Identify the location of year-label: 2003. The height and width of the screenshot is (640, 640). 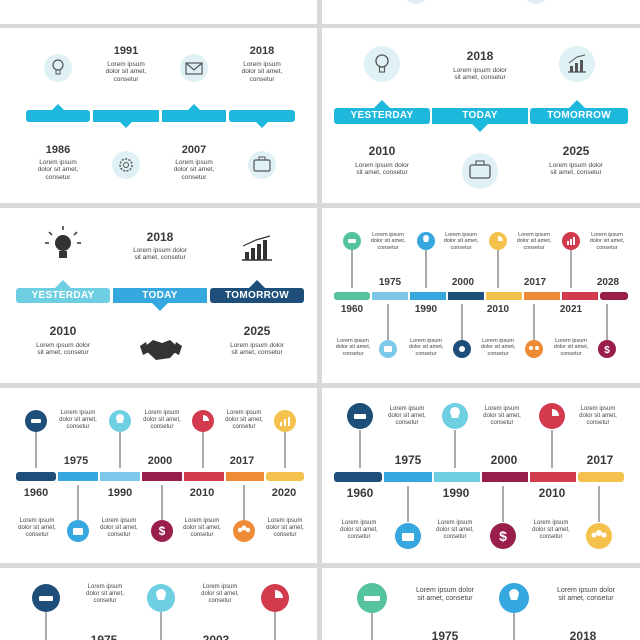
(216, 636).